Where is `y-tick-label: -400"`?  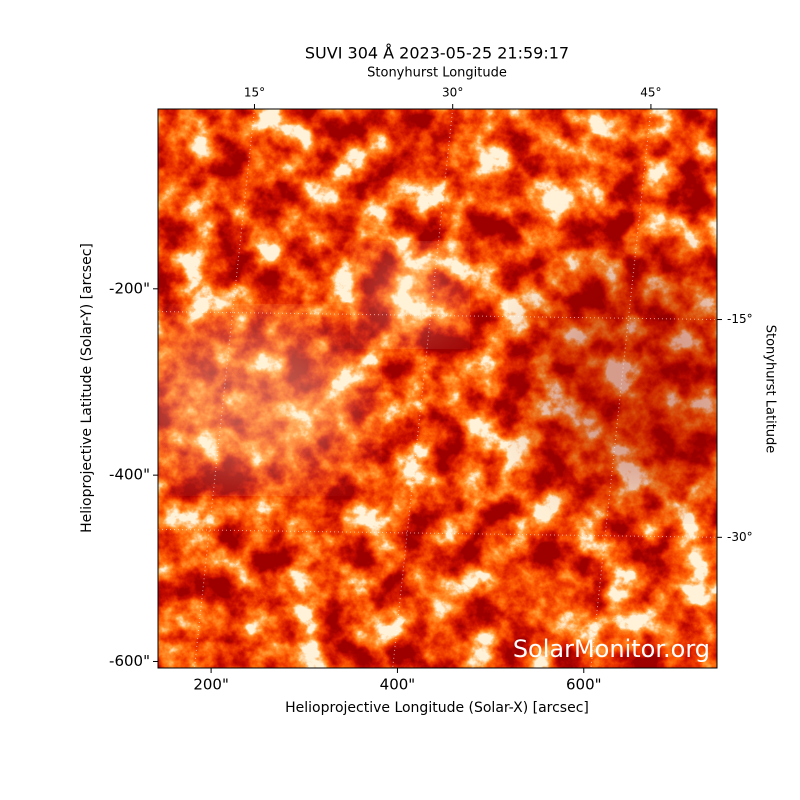 y-tick-label: -400" is located at coordinates (129, 475).